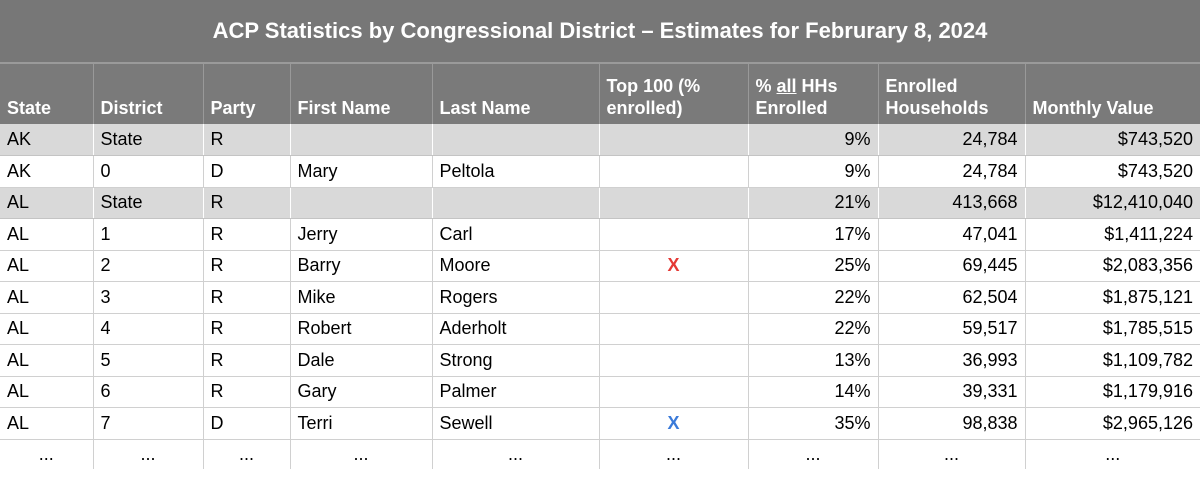  I want to click on cell-last-name: Rogers, so click(516, 297).